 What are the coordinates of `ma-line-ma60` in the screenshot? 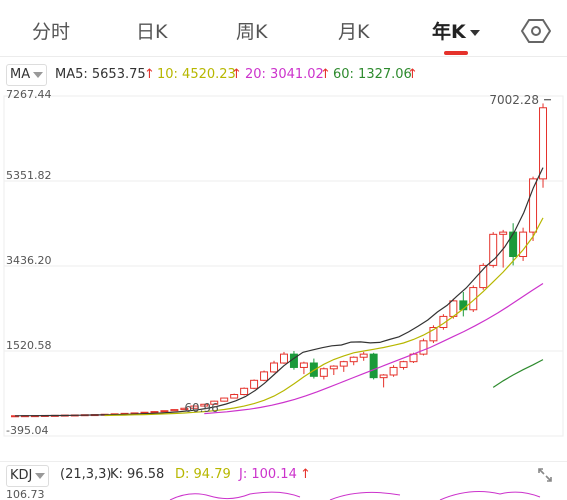 It's located at (518, 373).